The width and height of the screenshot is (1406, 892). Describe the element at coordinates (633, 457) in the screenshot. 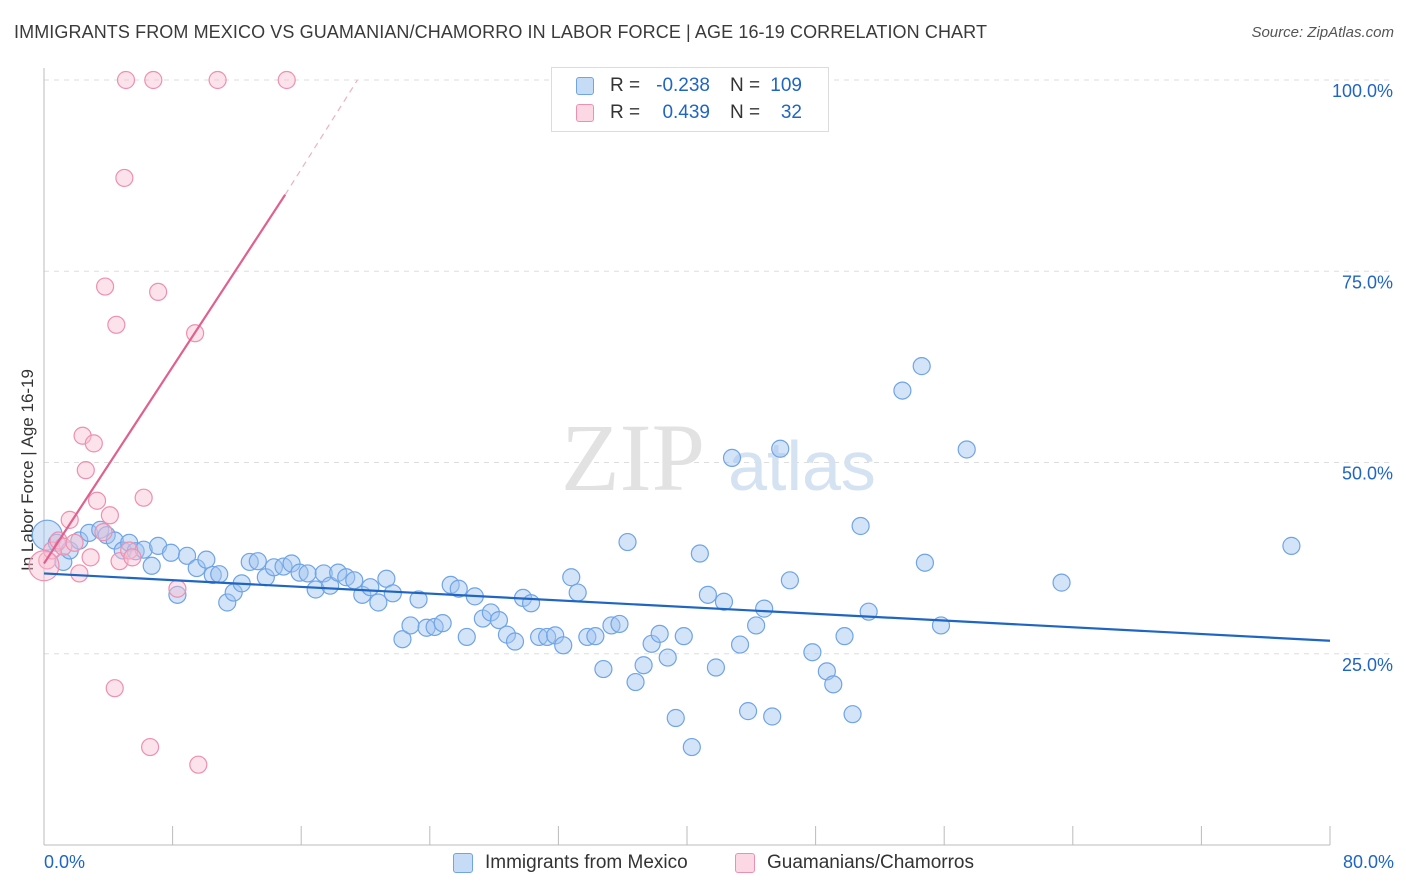

I see `watermark-zip: ZIP` at that location.